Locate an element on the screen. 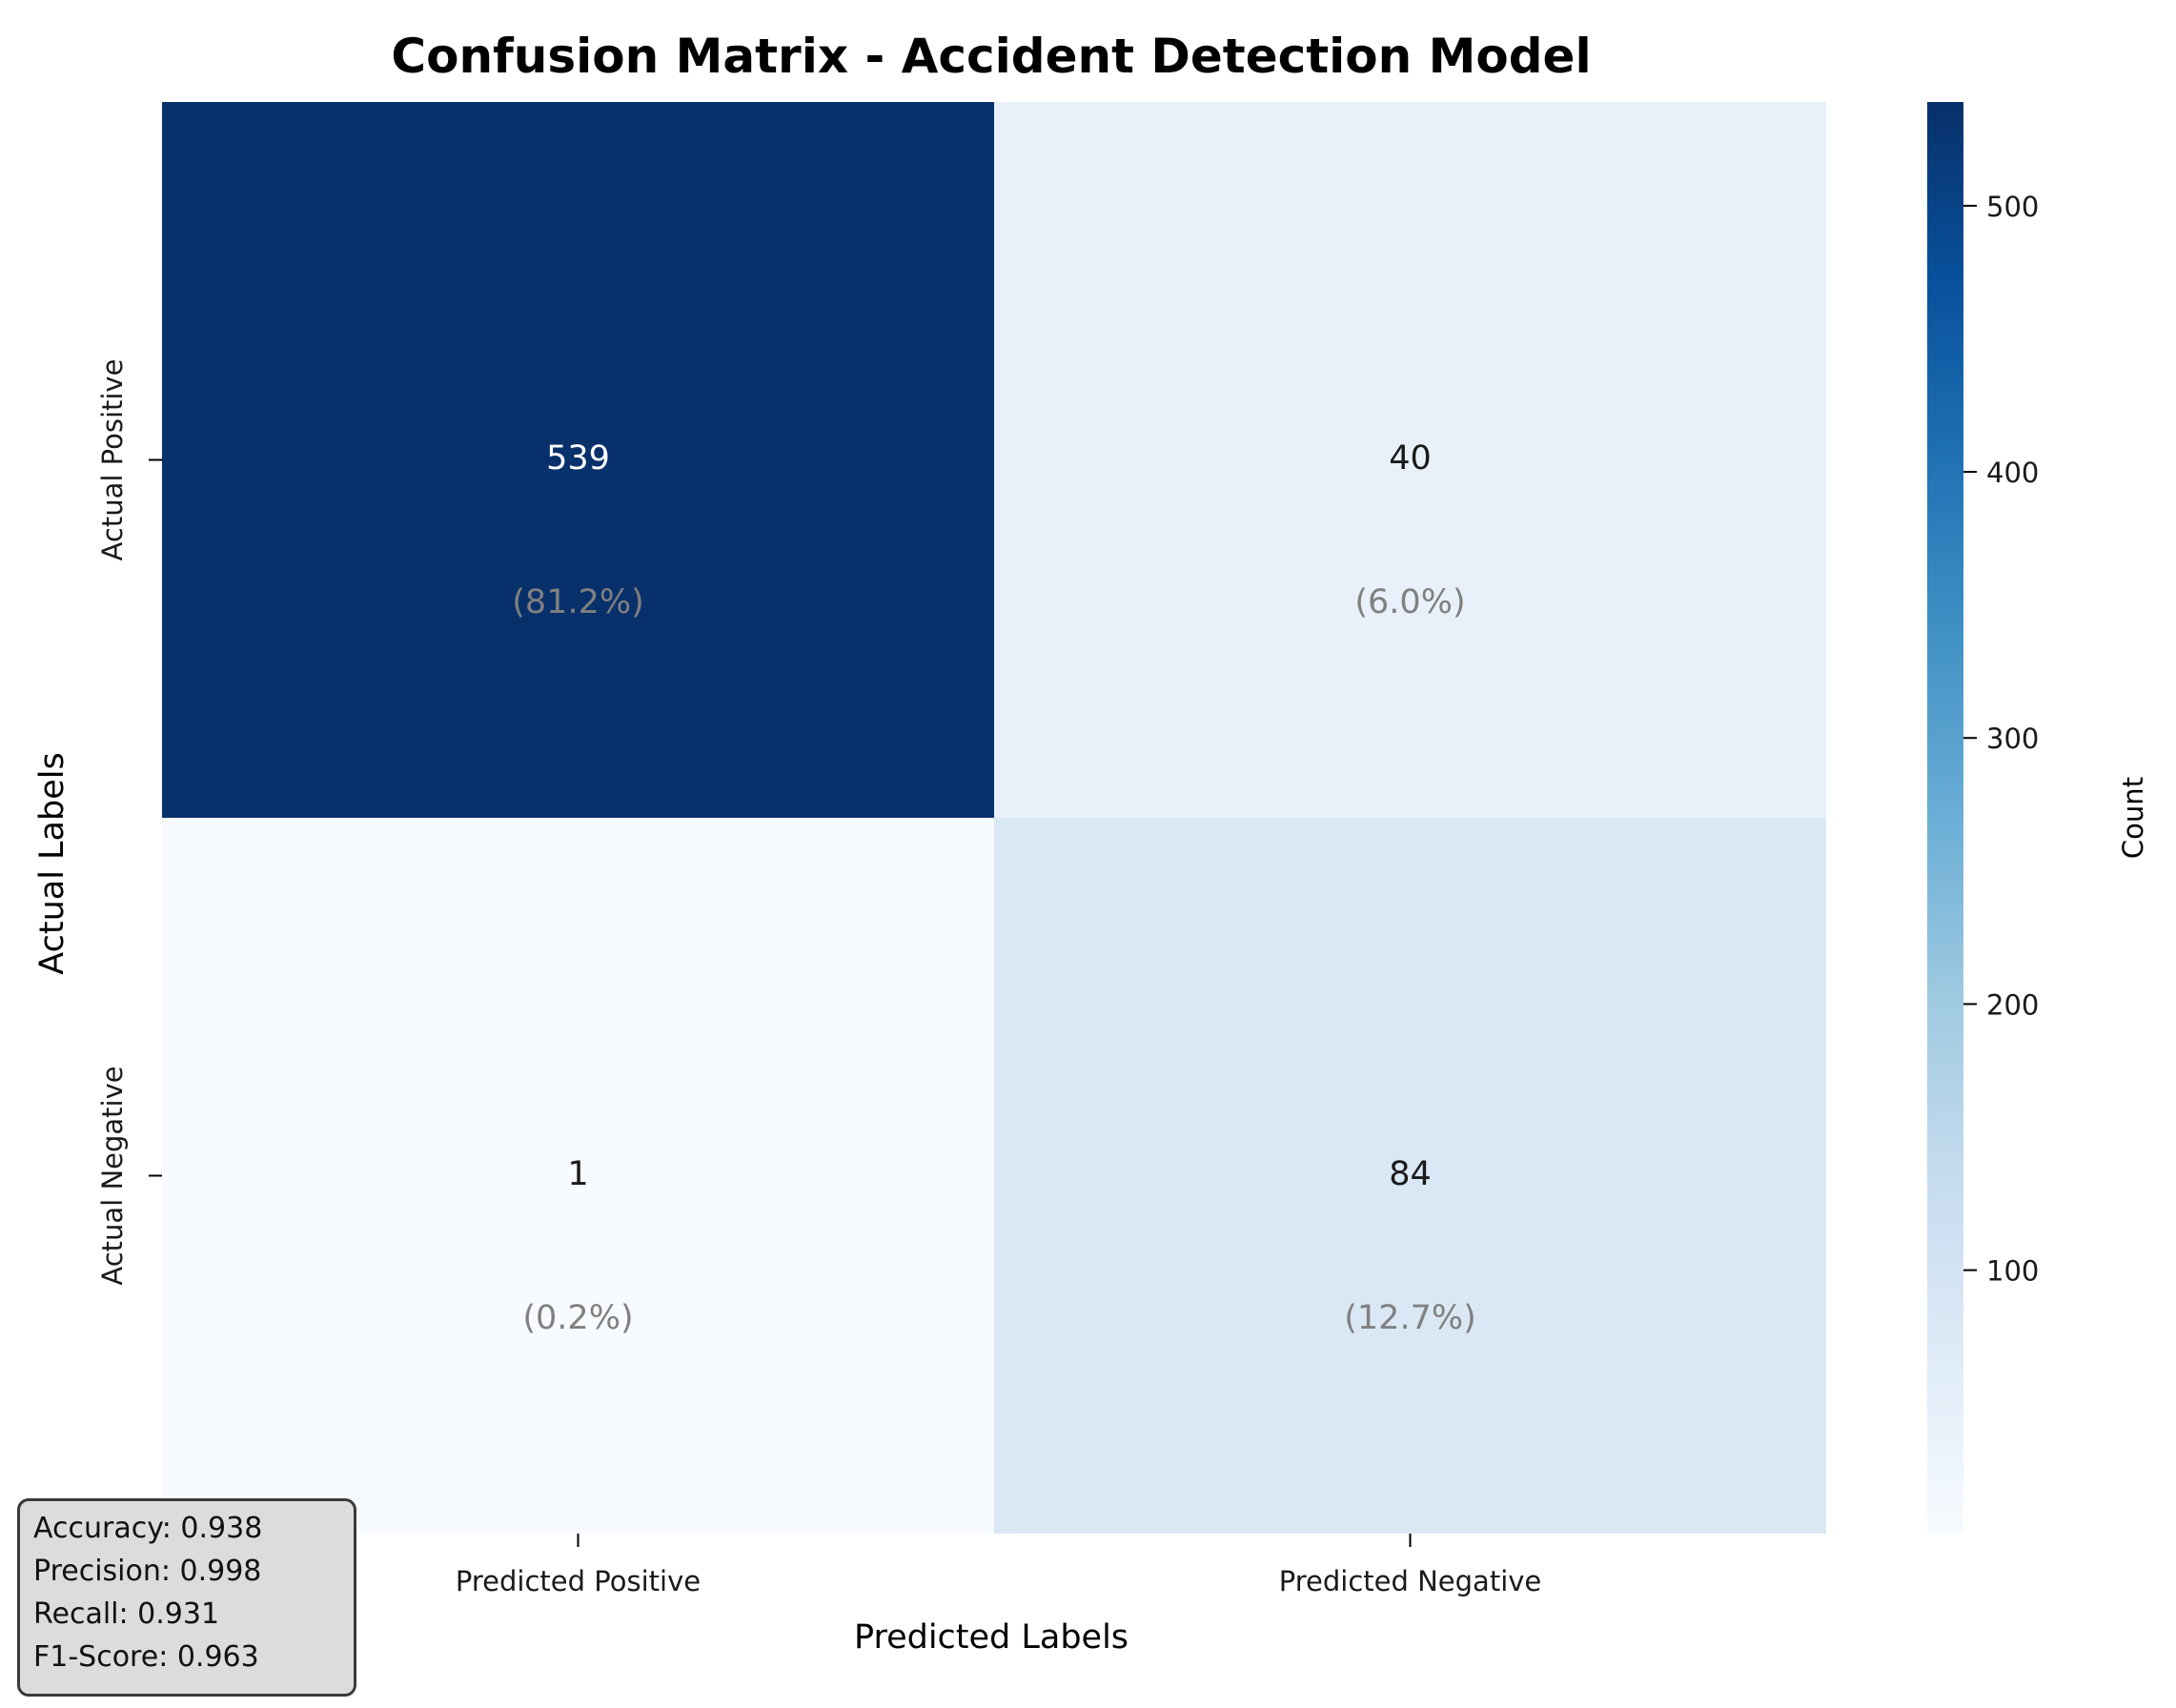 Image resolution: width=2176 pixels, height=1708 pixels. f1-score-metric: F1-Score: 0.963 is located at coordinates (146, 1657).